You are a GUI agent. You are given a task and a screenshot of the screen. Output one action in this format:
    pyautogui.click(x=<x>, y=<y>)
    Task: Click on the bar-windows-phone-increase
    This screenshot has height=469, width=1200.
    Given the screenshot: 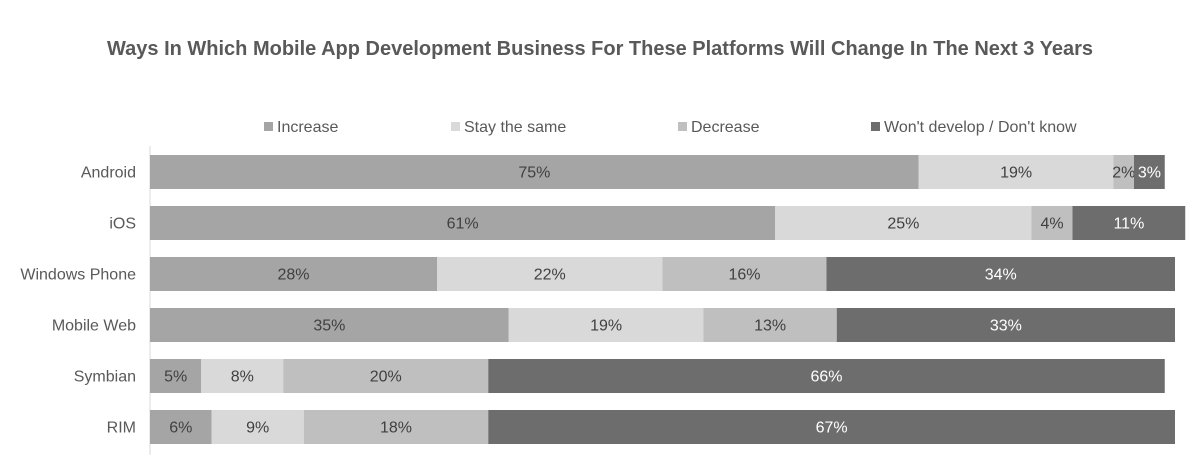 What is the action you would take?
    pyautogui.click(x=293, y=274)
    